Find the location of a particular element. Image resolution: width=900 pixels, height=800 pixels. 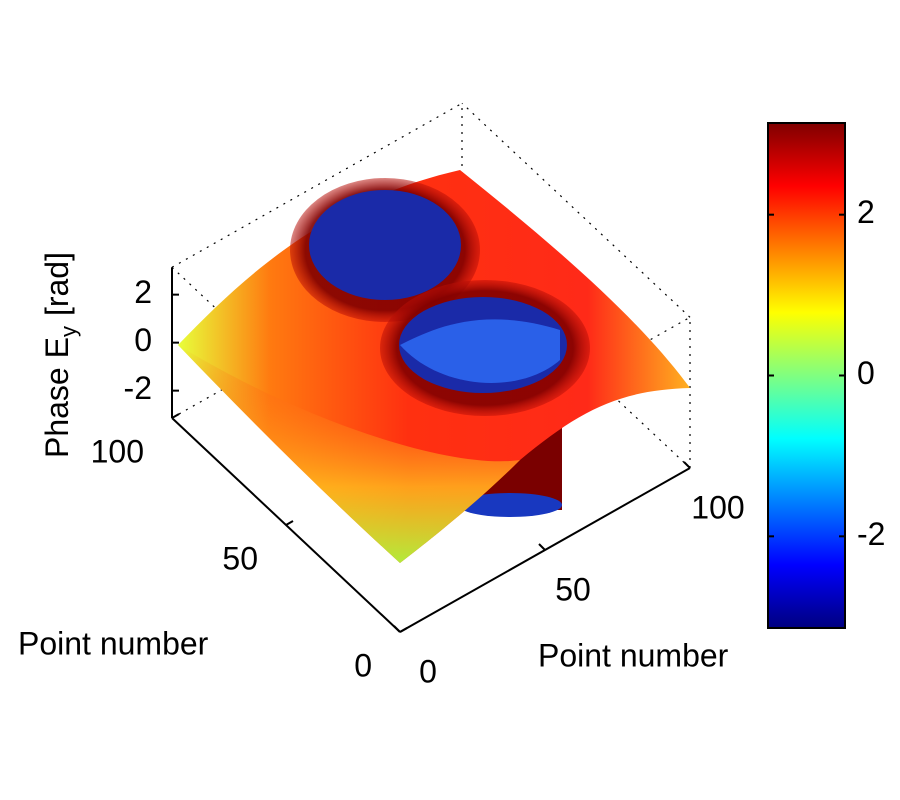

z-tick-label: -2 is located at coordinates (138, 388).